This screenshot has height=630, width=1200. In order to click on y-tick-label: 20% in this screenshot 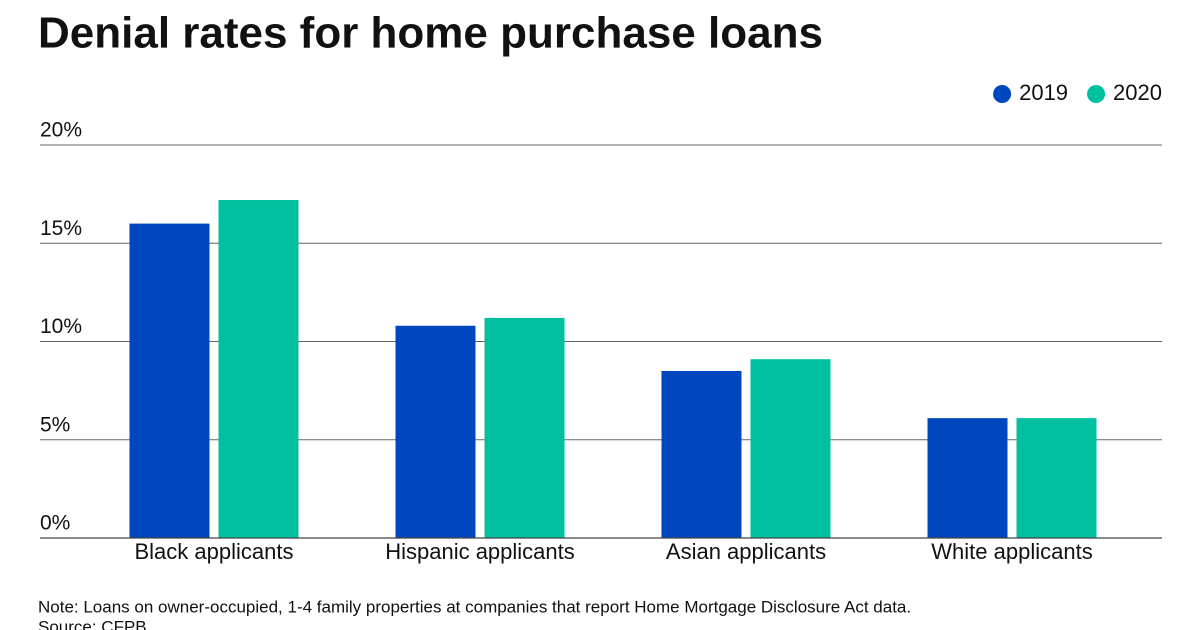, I will do `click(61, 130)`.